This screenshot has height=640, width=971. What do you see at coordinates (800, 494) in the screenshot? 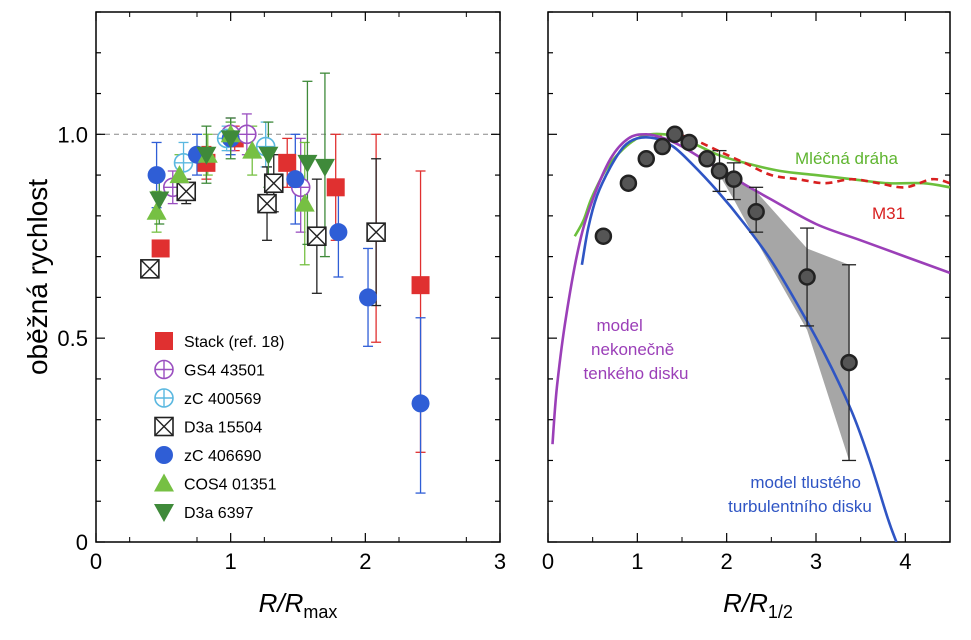
I see `label-thick-disk: model tlustého turbulentního disku` at bounding box center [800, 494].